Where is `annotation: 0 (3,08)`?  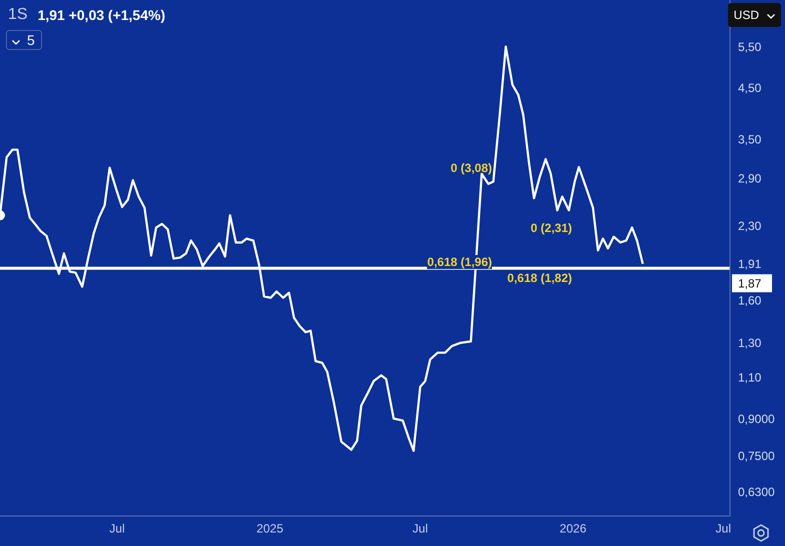 annotation: 0 (3,08) is located at coordinates (471, 168).